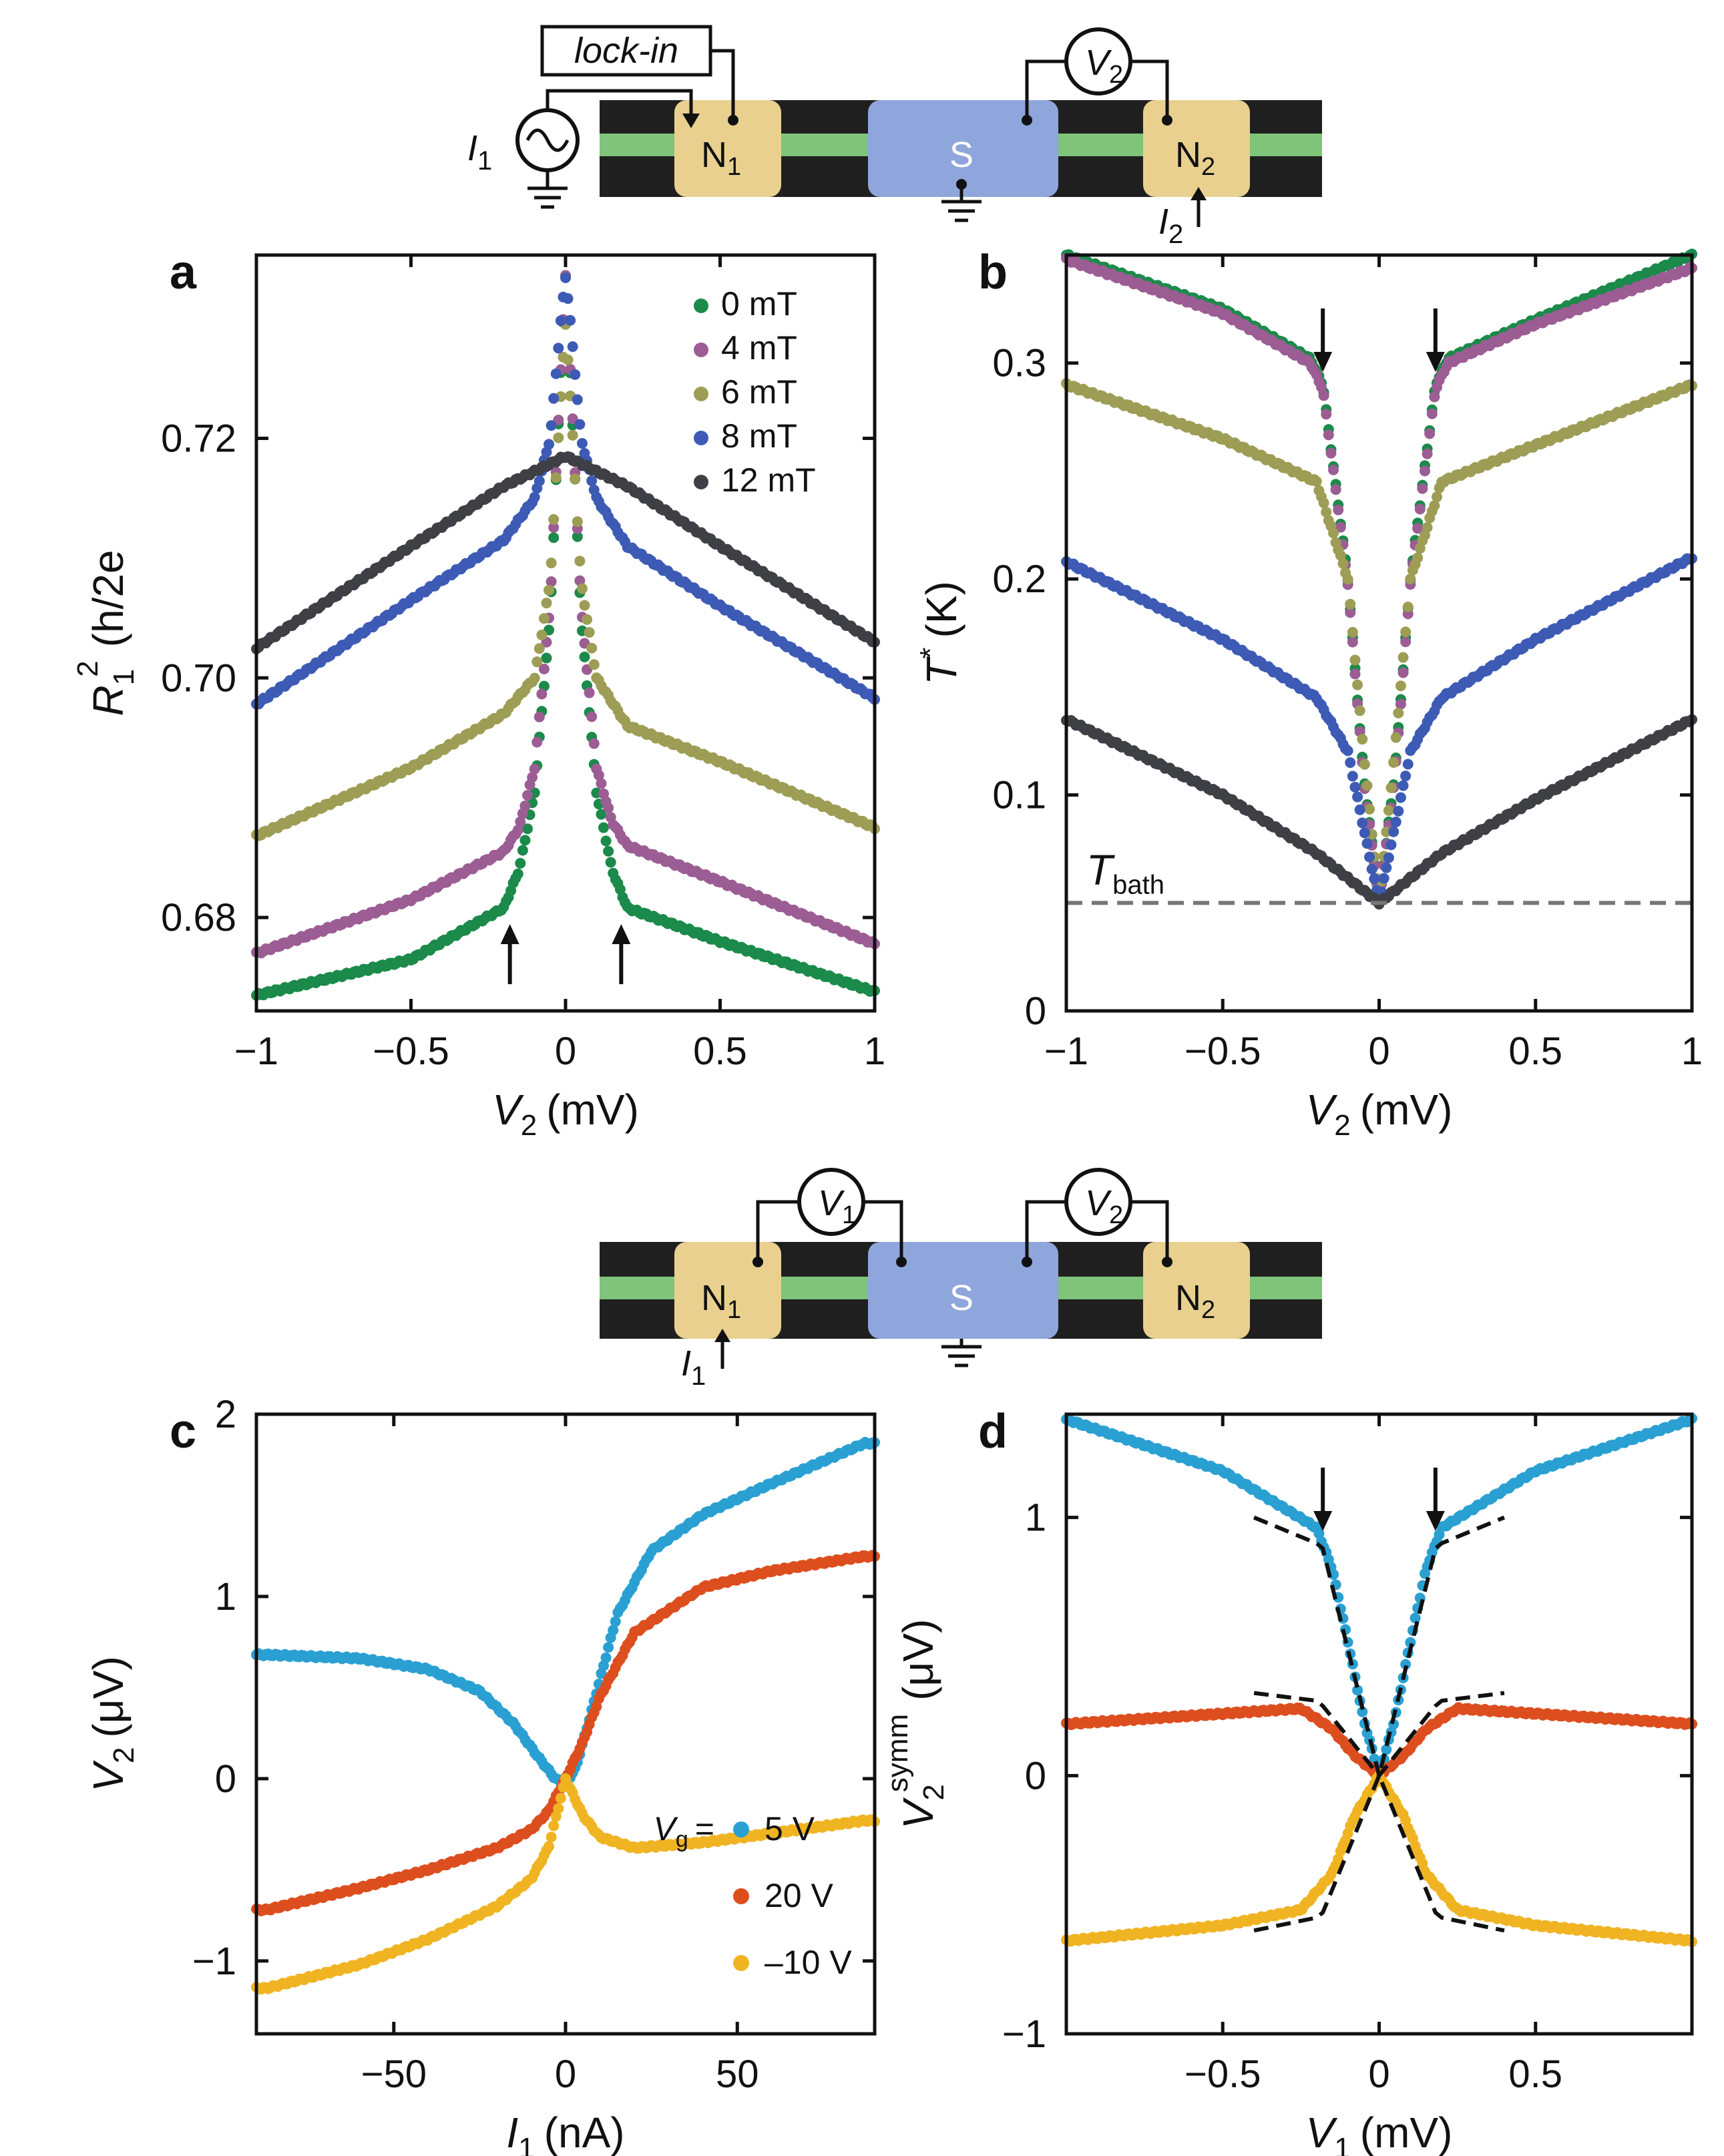  I want to click on legend-label: 6 mT, so click(759, 392).